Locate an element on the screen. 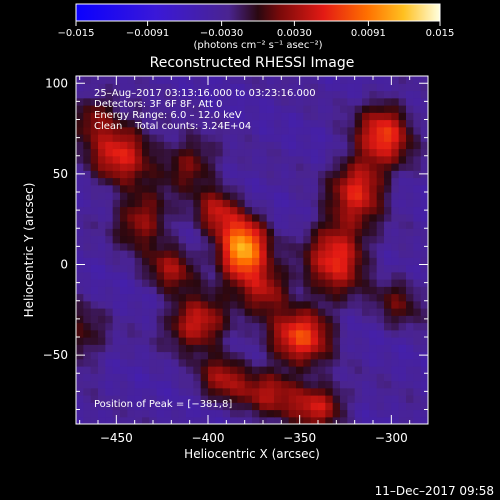 Image resolution: width=500 pixels, height=500 pixels. colorbar-tick-label: 0.0030 is located at coordinates (294, 33).